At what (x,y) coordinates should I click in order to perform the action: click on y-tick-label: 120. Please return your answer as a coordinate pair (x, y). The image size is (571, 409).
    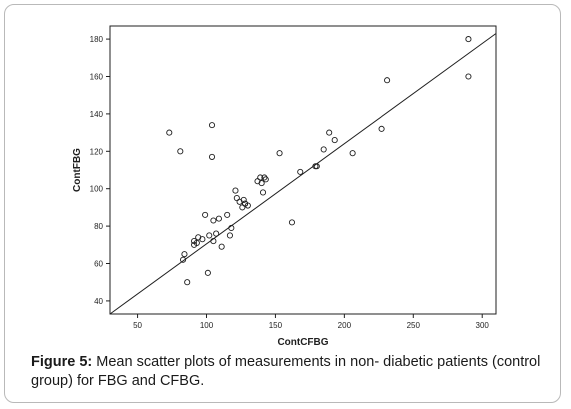
    Looking at the image, I should click on (97, 151).